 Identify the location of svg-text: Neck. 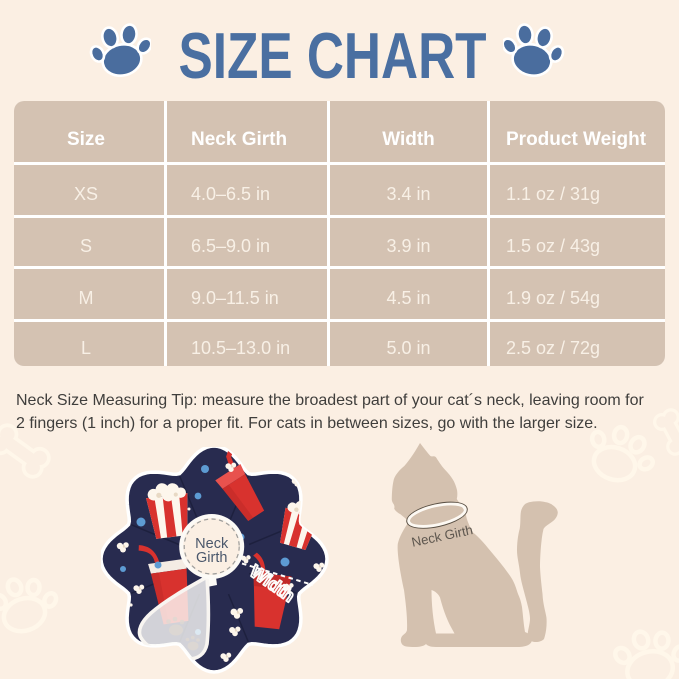
(212, 544).